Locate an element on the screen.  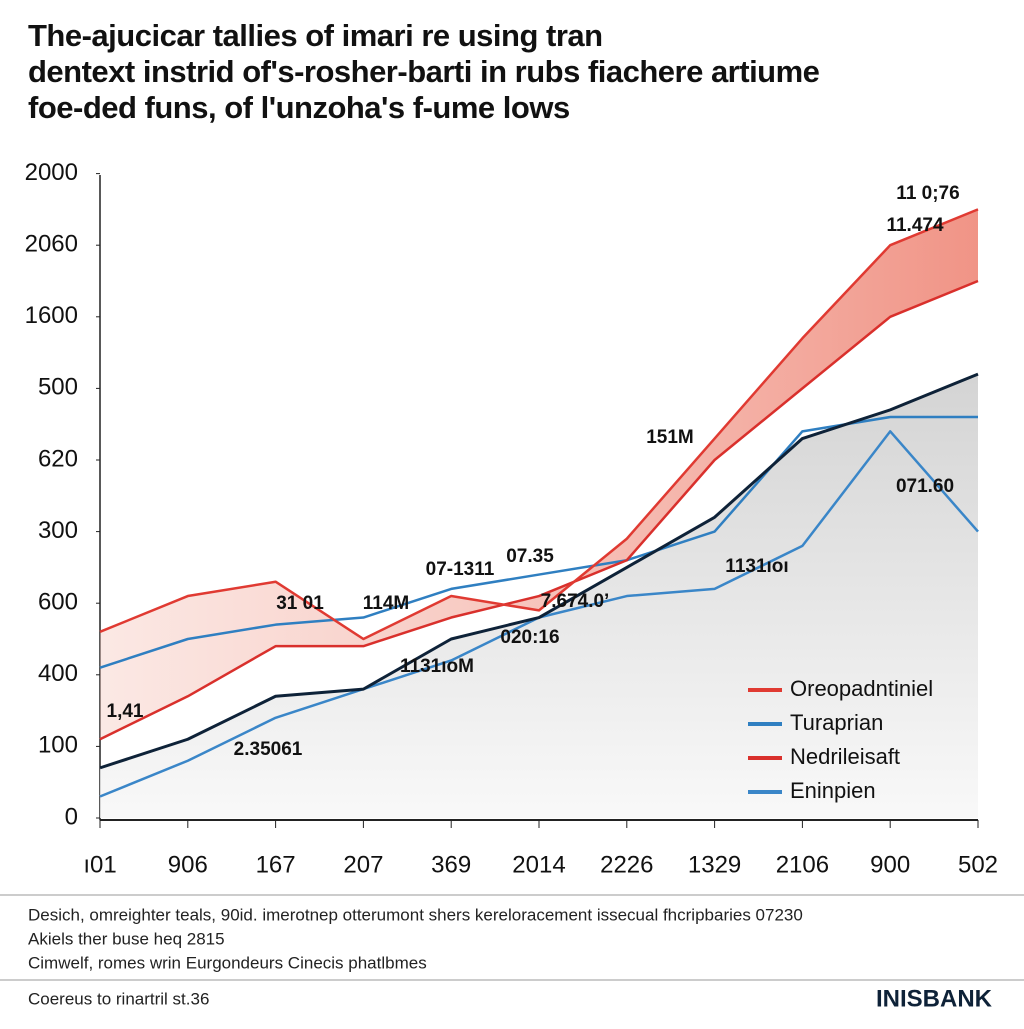
legend-label: Nedrileisaft is located at coordinates (845, 756).